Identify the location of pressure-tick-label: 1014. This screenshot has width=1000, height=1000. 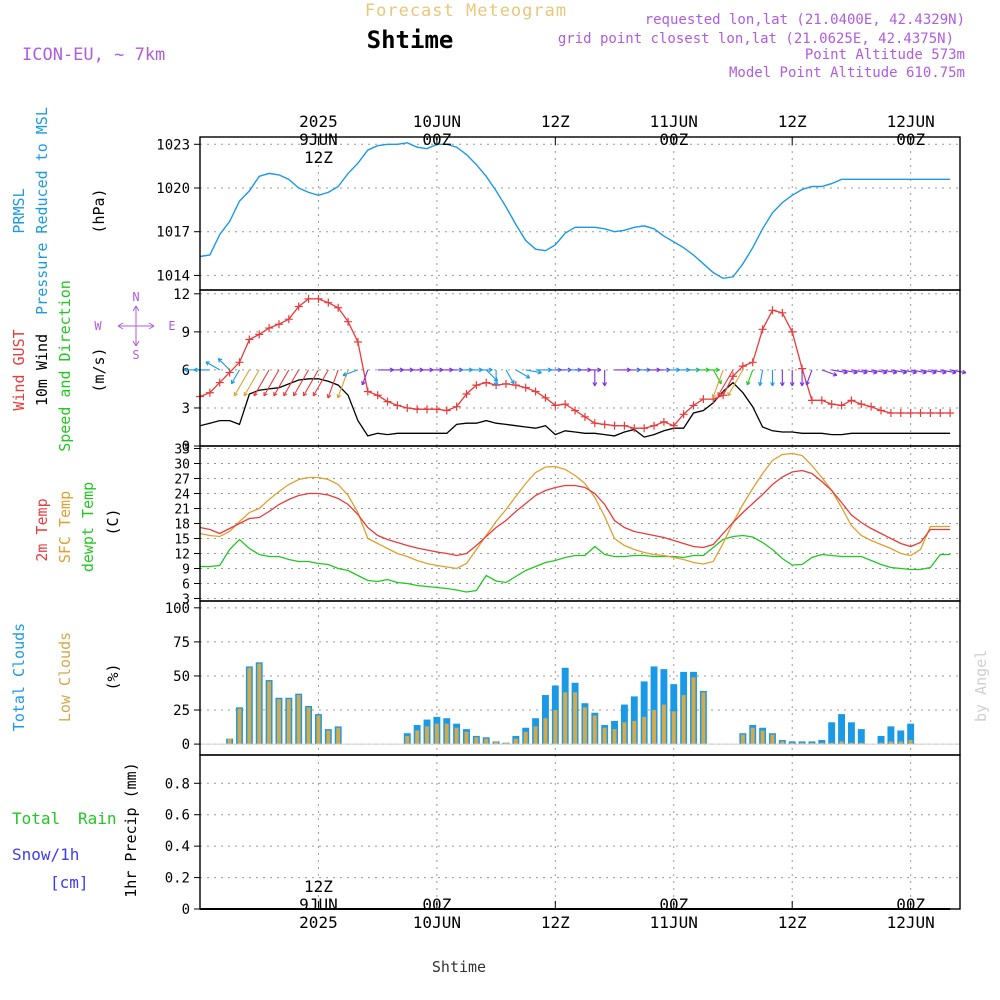
(173, 276).